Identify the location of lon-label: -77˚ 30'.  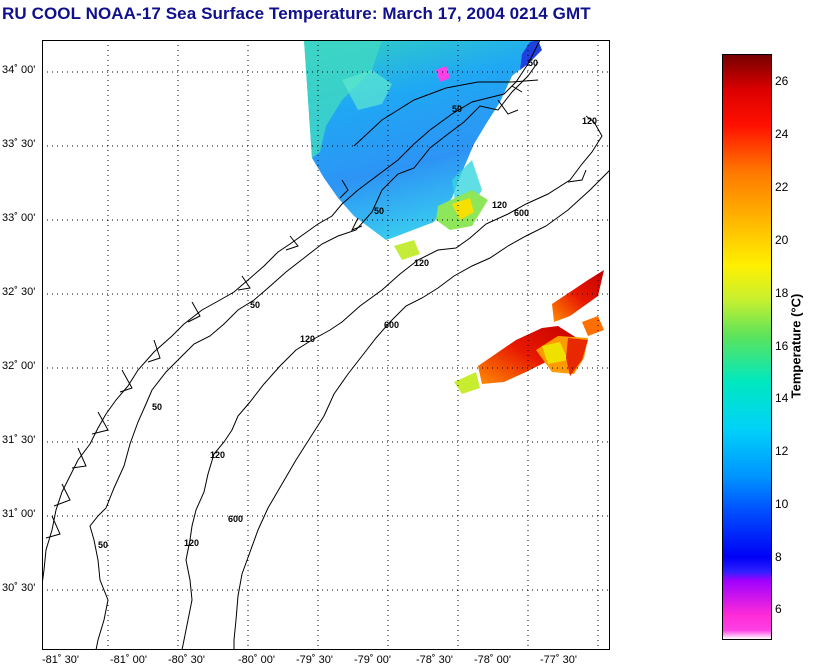
(558, 660).